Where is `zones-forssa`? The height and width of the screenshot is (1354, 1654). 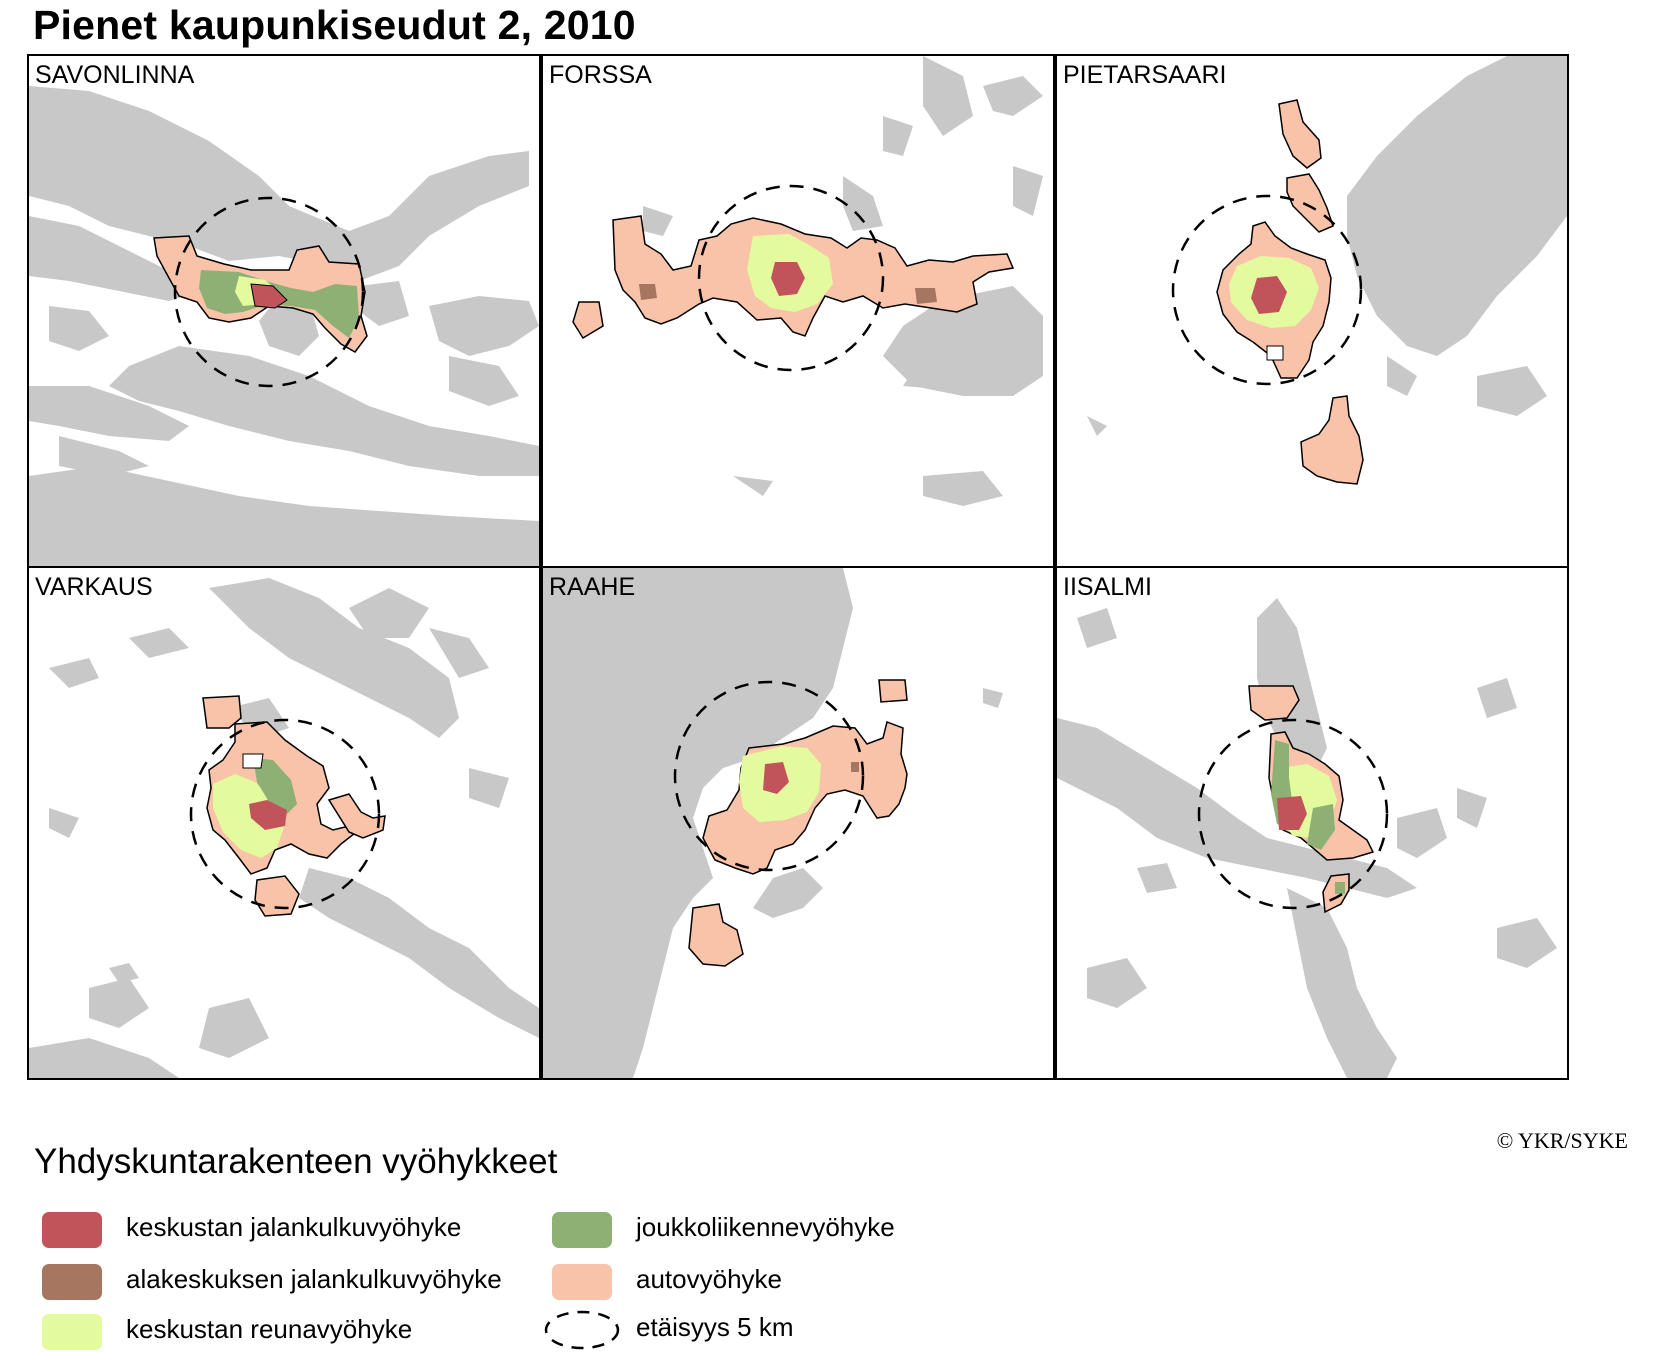
zones-forssa is located at coordinates (793, 277).